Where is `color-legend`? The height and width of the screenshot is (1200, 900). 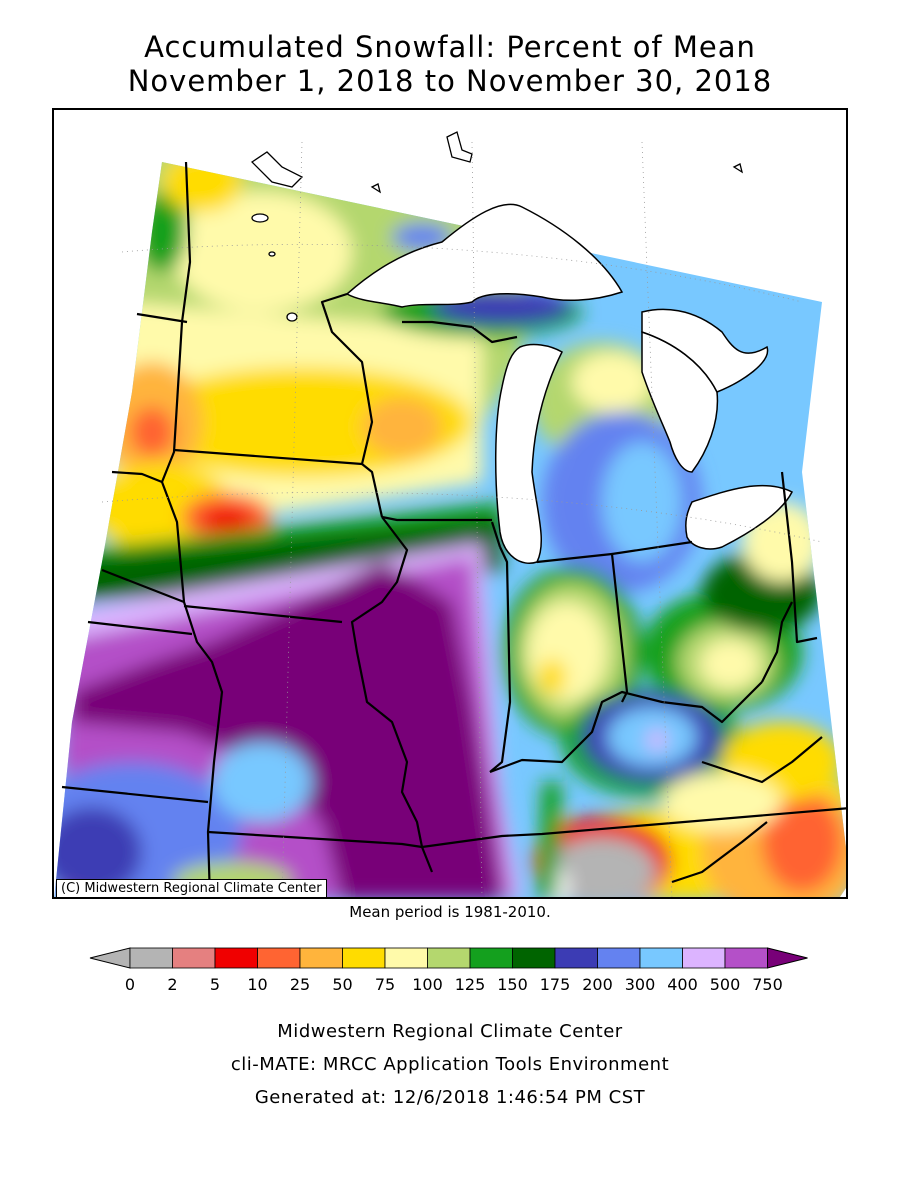
color-legend is located at coordinates (448, 958).